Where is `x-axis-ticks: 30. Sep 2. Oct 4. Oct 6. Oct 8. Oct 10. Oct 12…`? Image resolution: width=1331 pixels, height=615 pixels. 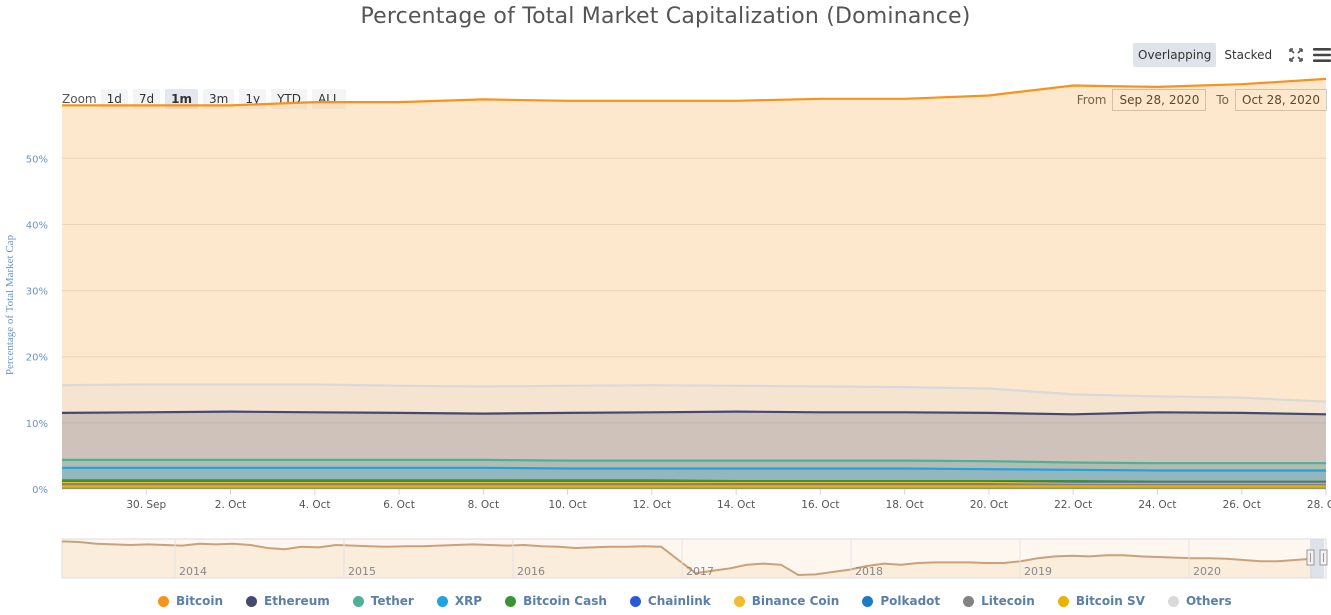
x-axis-ticks: 30. Sep 2. Oct 4. Oct 6. Oct 8. Oct 10. Oct 12… is located at coordinates (728, 500).